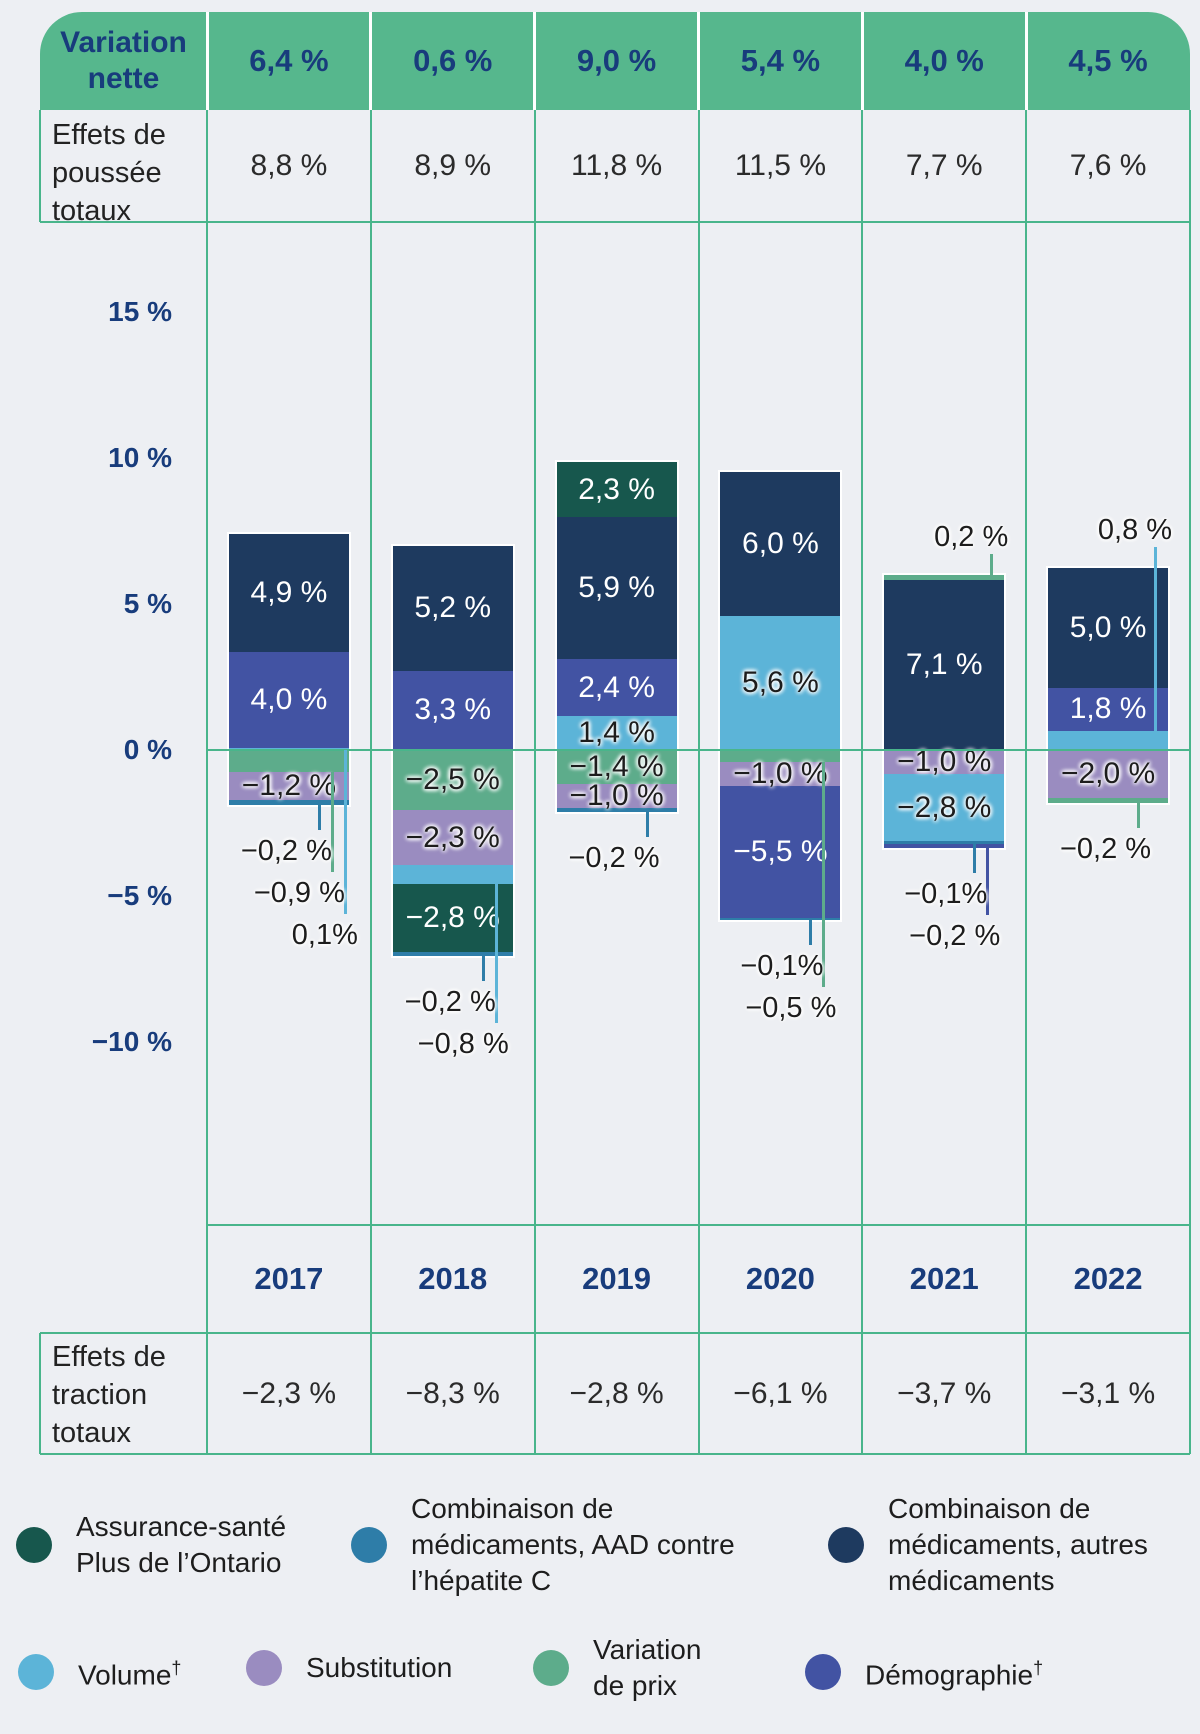 This screenshot has width=1200, height=1734. I want to click on bar-2021: 7,1 % −1,0 % −2,8 %, so click(944, 711).